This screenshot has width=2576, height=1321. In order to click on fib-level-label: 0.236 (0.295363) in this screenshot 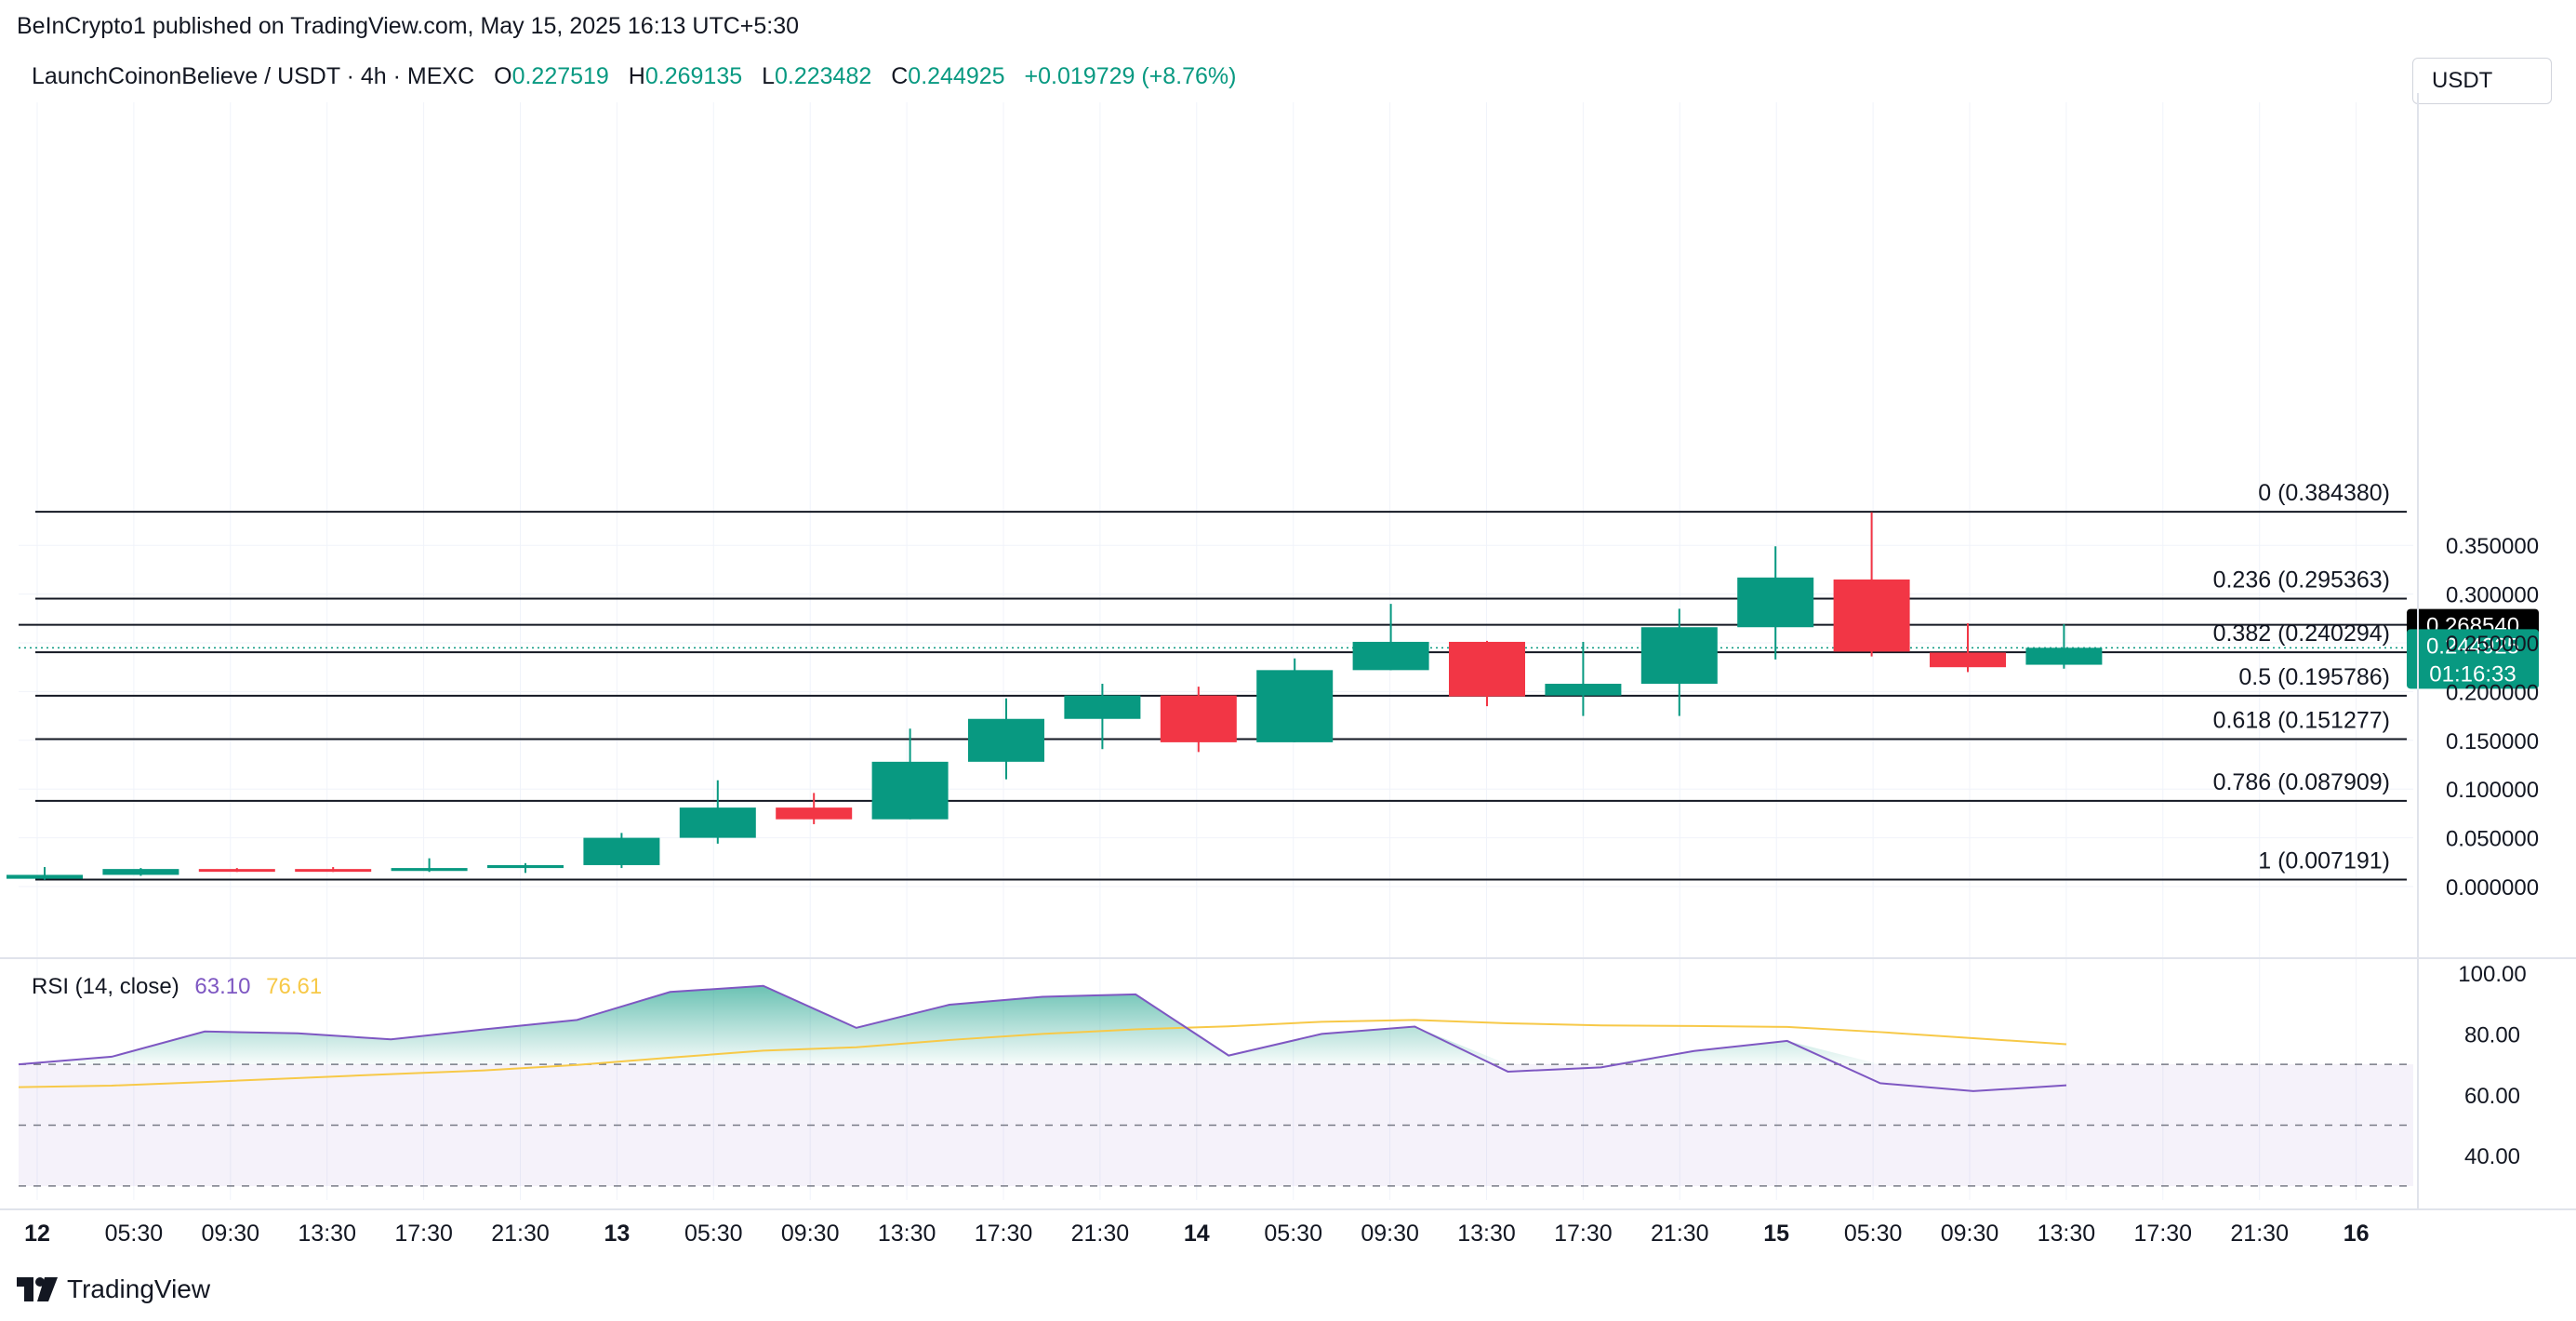, I will do `click(2301, 580)`.